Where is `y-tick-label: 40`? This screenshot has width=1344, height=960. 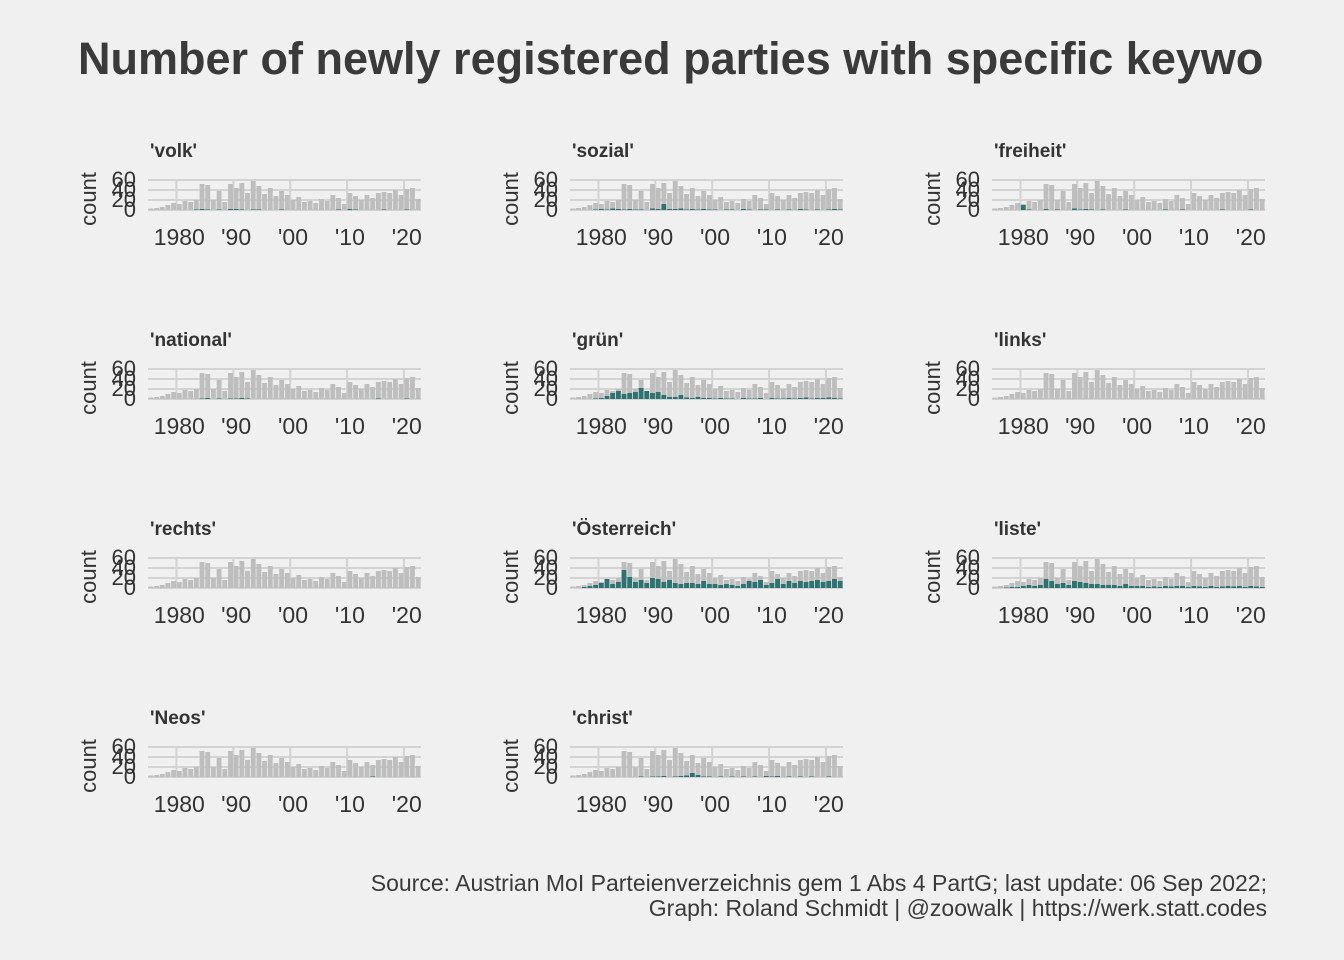 y-tick-label: 40 is located at coordinates (124, 189).